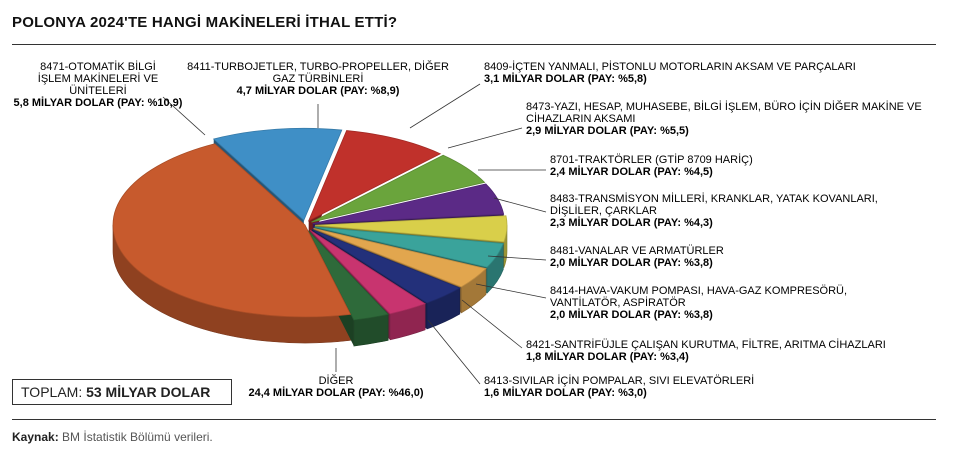 Image resolution: width=958 pixels, height=456 pixels. I want to click on slice-value: 2,4 MİLYAR DOLAR (PAY: %4,5), so click(631, 171).